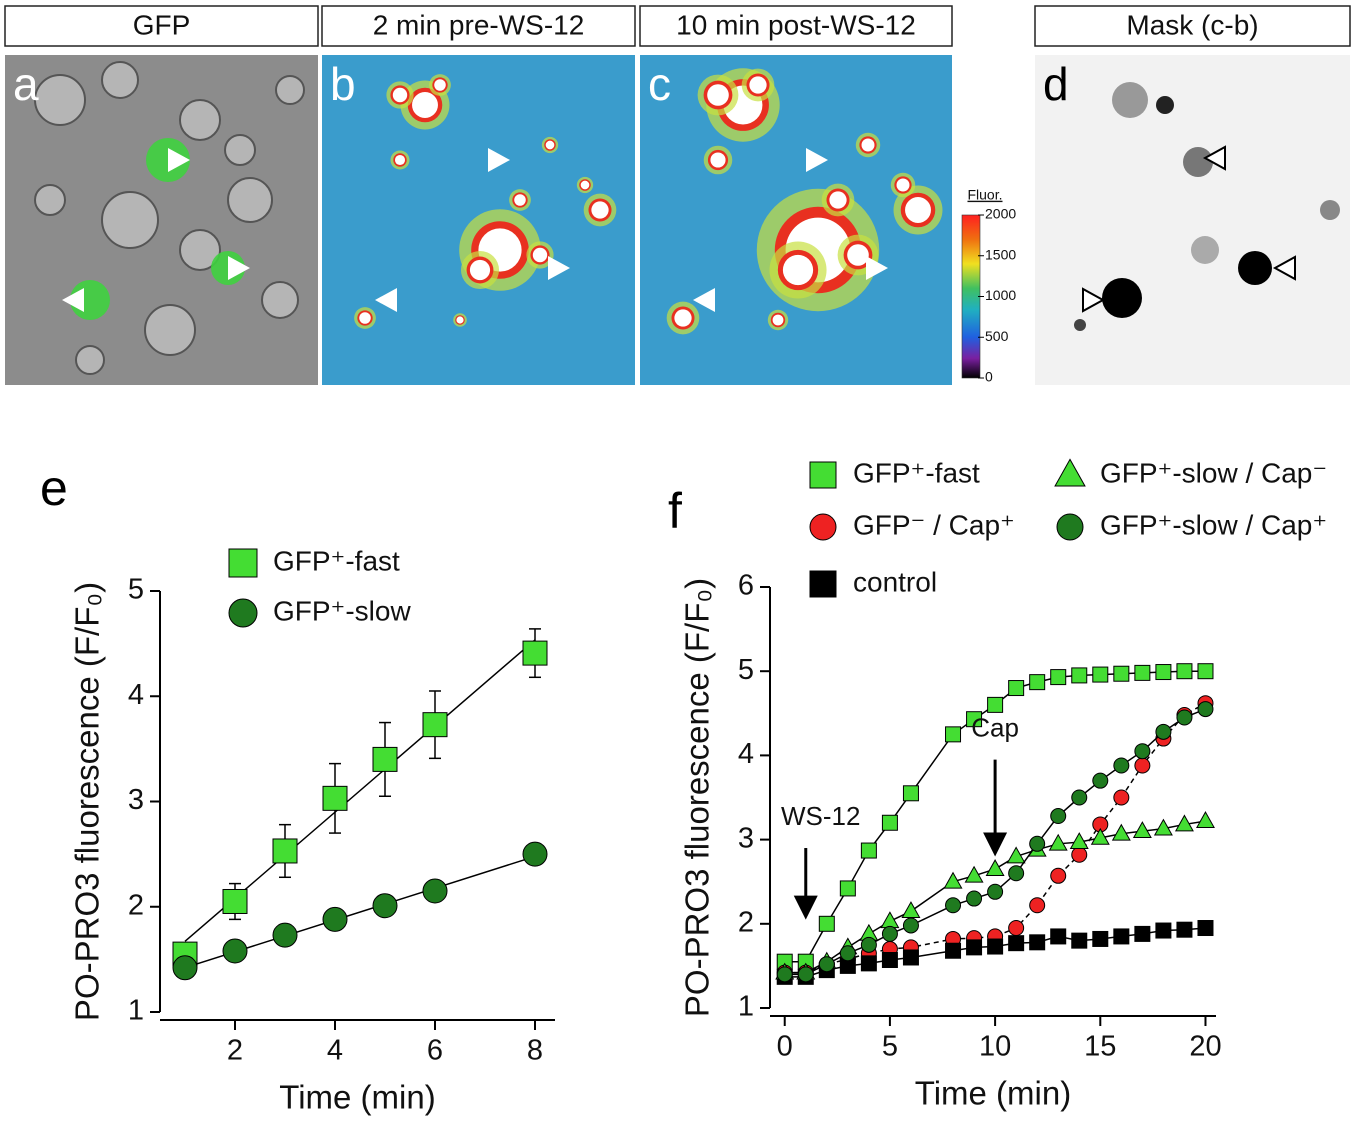  Describe the element at coordinates (659, 84) in the screenshot. I see `panel-letter: c` at that location.